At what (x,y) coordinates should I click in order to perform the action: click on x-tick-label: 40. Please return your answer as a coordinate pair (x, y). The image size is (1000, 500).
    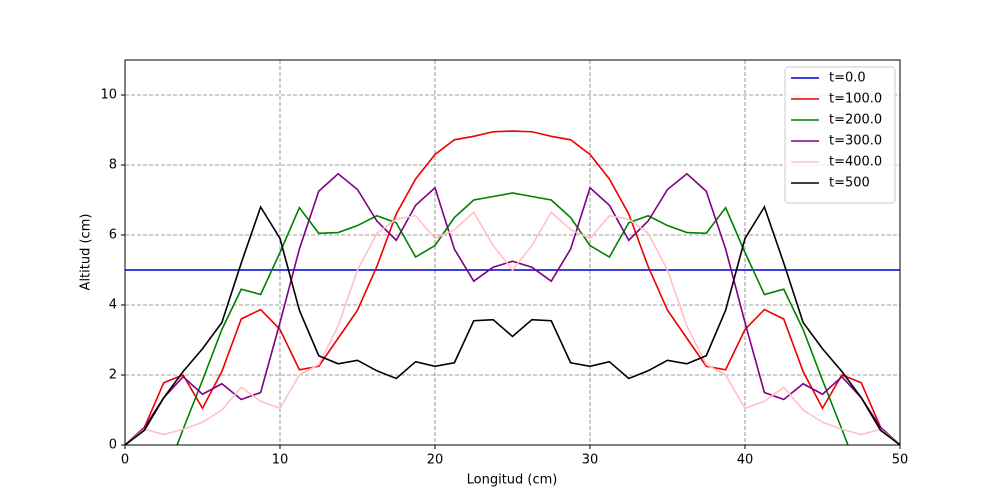
    Looking at the image, I should click on (745, 460).